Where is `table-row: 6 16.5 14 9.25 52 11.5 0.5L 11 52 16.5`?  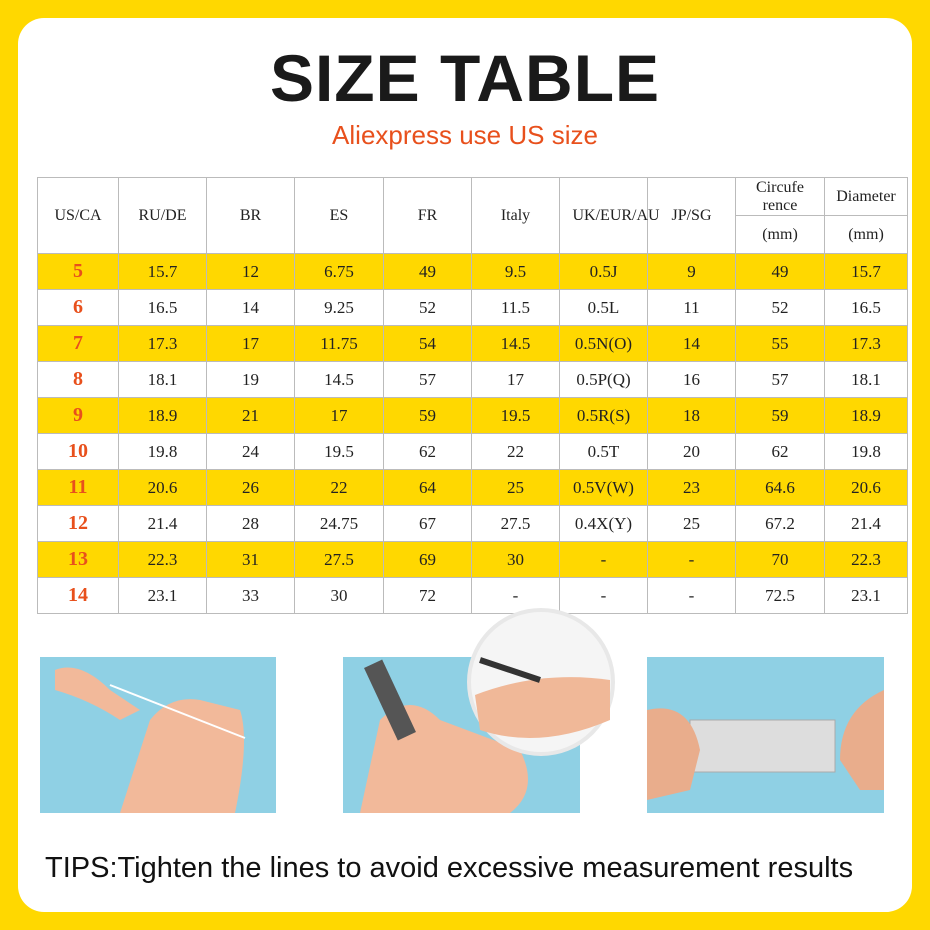
table-row: 6 16.5 14 9.25 52 11.5 0.5L 11 52 16.5 is located at coordinates (472, 307).